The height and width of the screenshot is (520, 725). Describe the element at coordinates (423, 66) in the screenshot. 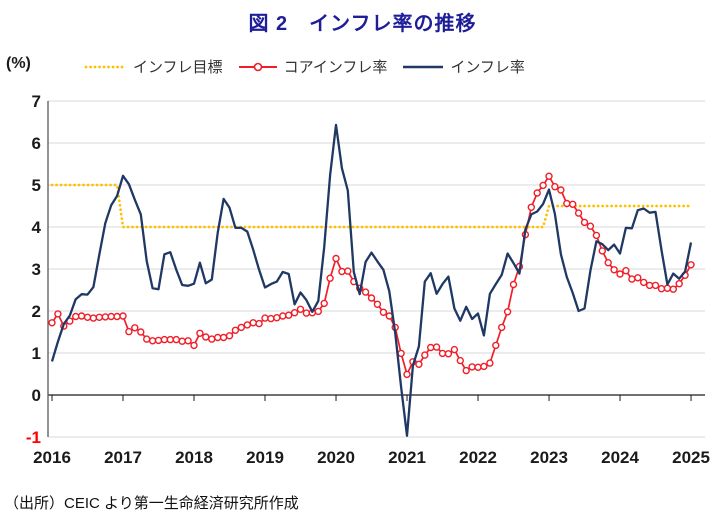

I see `solid-line-icon` at that location.